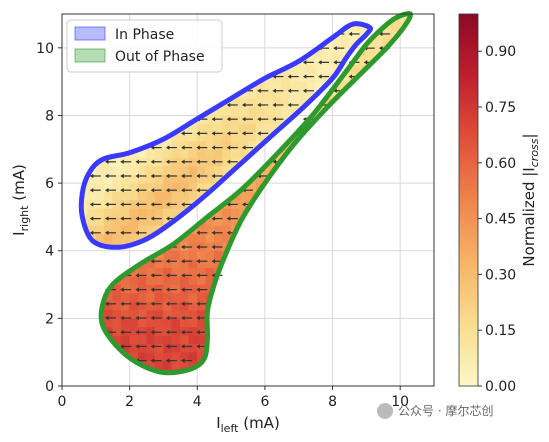 Image resolution: width=549 pixels, height=442 pixels. What do you see at coordinates (500, 387) in the screenshot?
I see `colorbar-tick-label: 0.00` at bounding box center [500, 387].